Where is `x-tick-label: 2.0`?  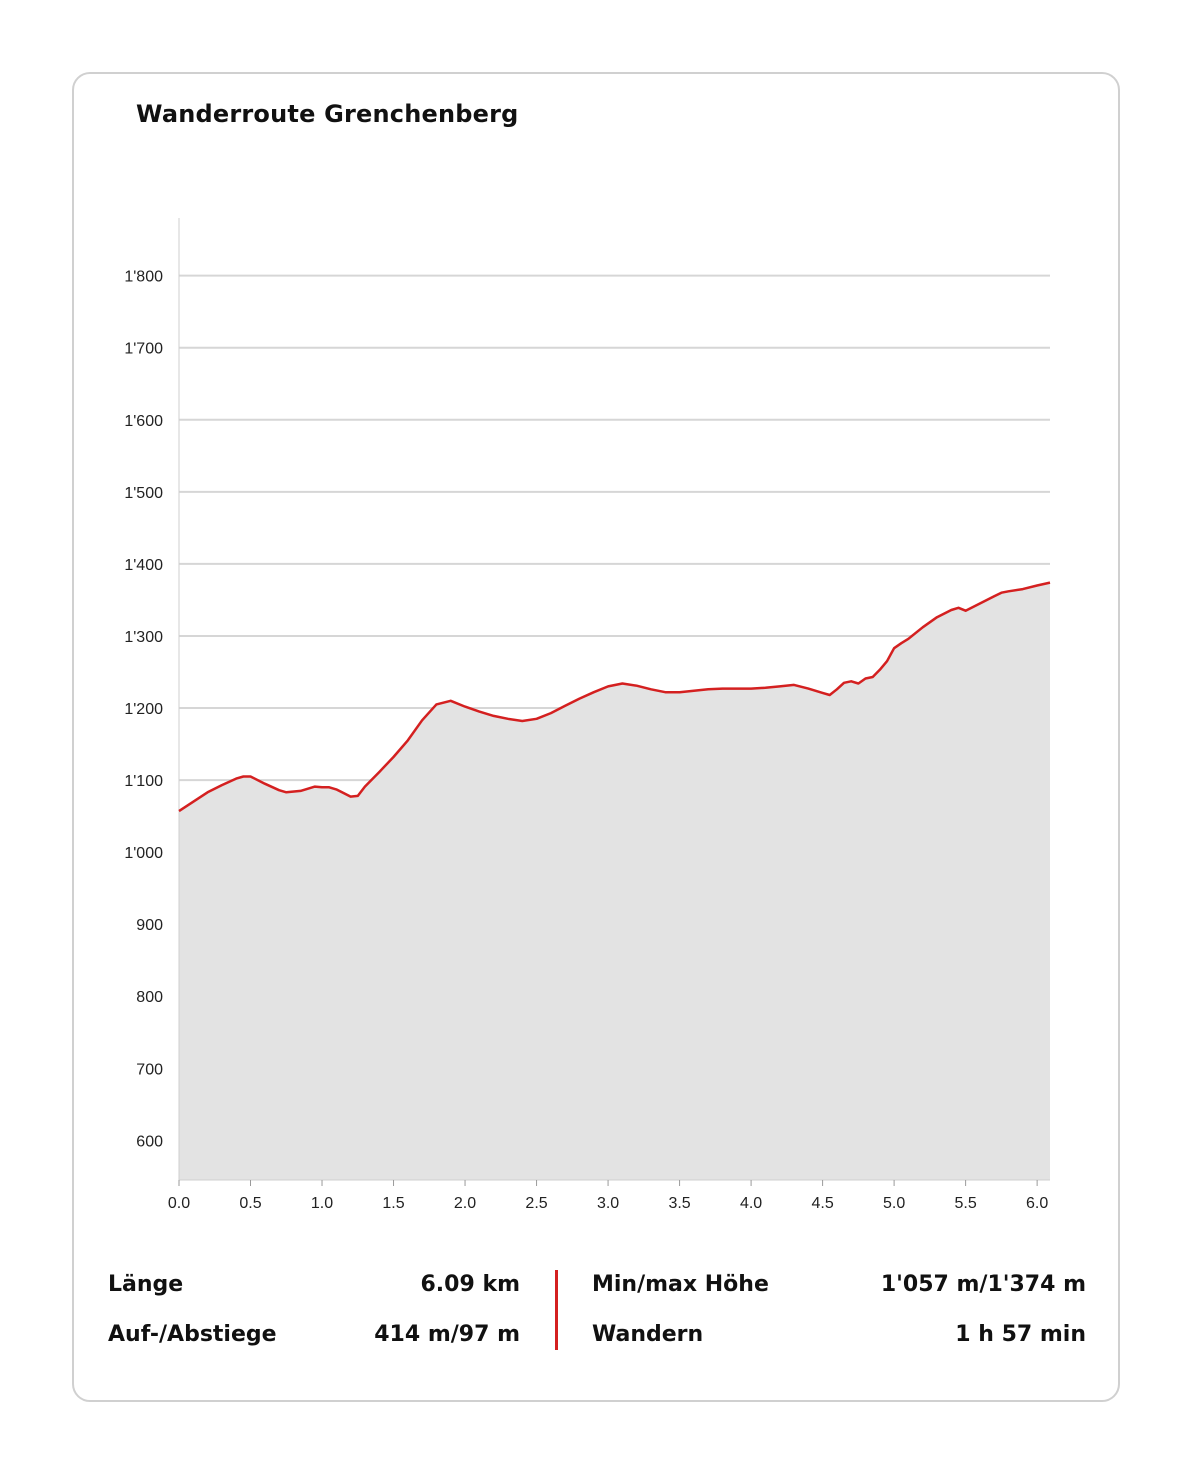 x-tick-label: 2.0 is located at coordinates (465, 1203).